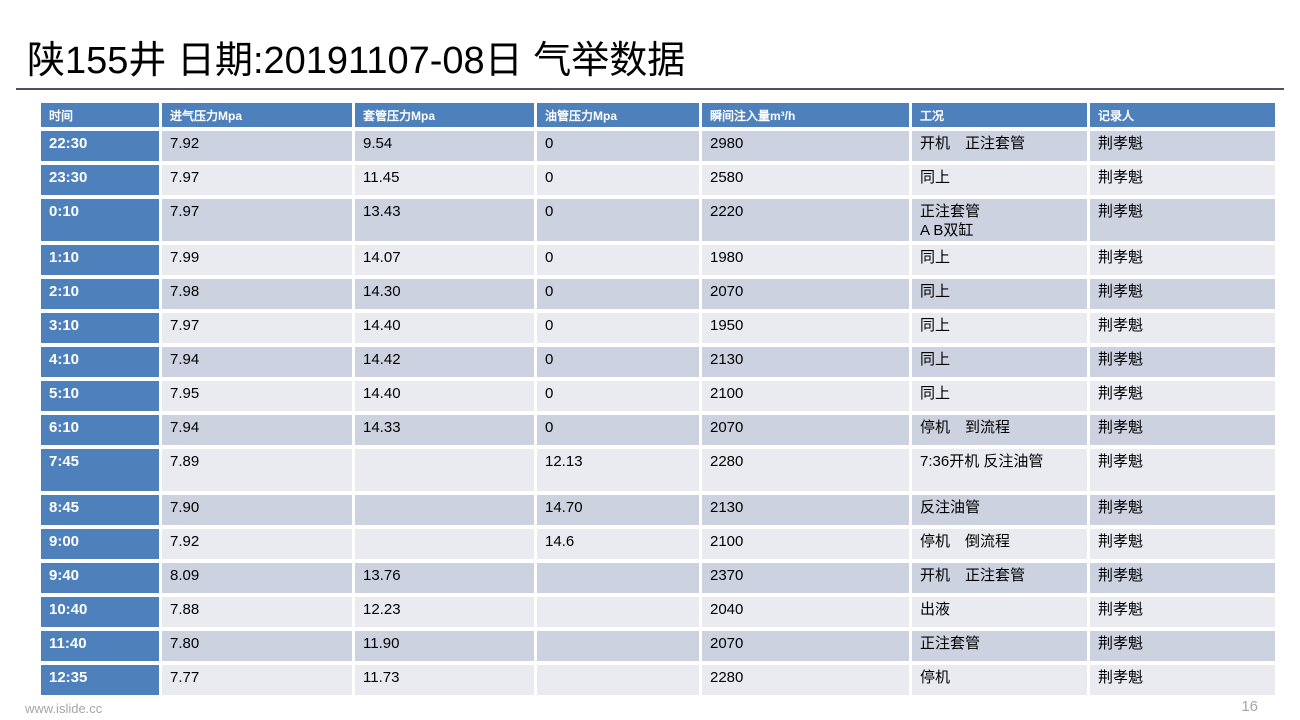 Image resolution: width=1300 pixels, height=720 pixels. I want to click on cell-condition: 正注套管, so click(999, 646).